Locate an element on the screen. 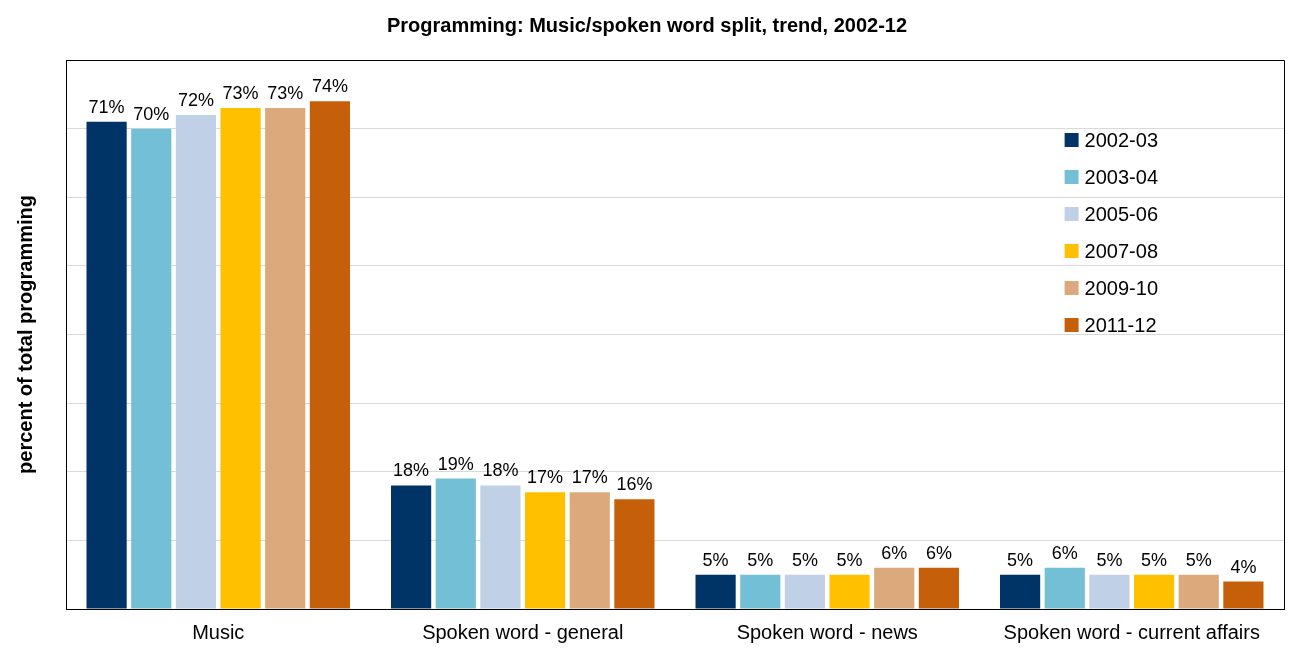  x-tick-label: Spoken word - news is located at coordinates (827, 631).